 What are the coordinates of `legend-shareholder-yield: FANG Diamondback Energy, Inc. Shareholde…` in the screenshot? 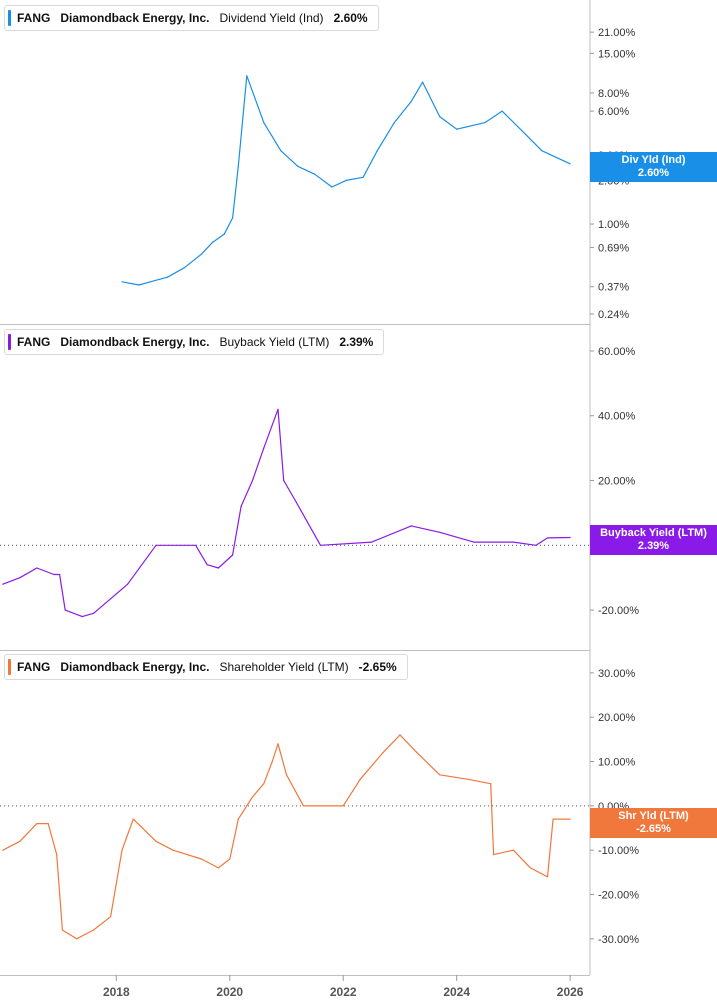 It's located at (206, 667).